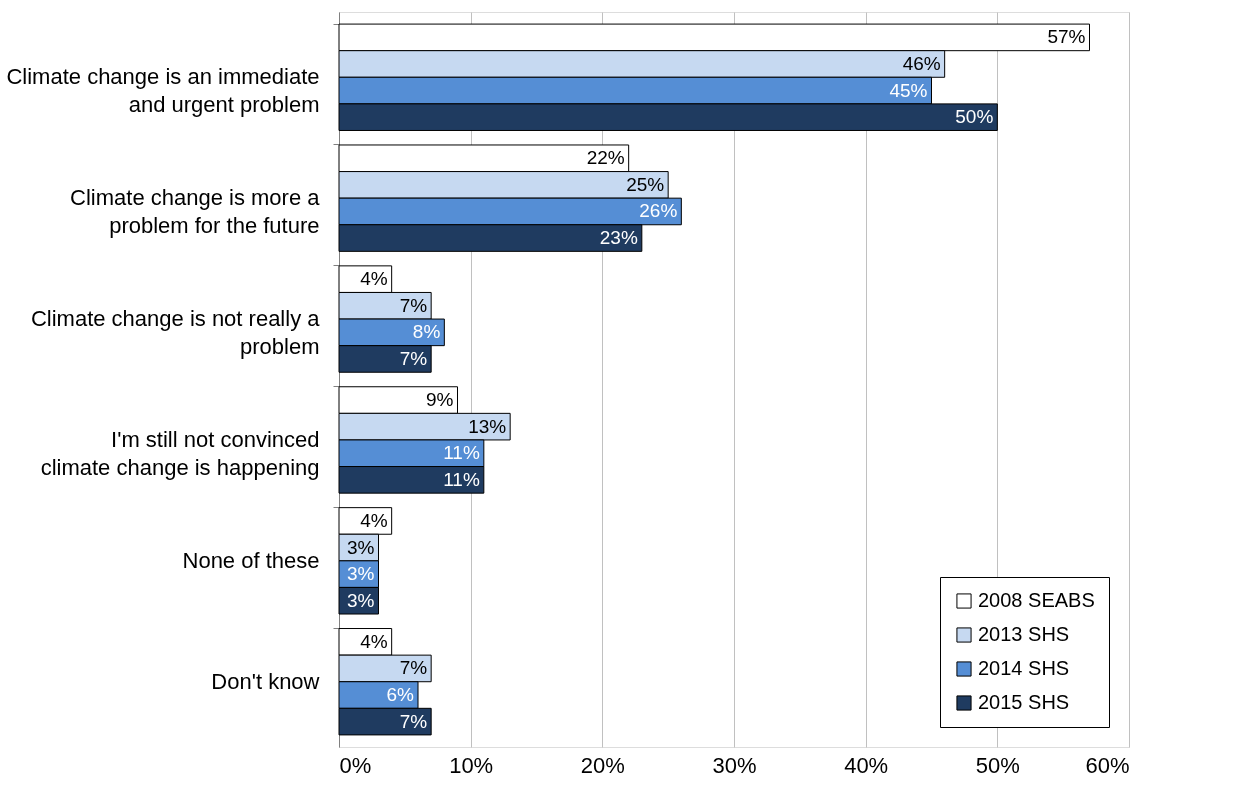 The height and width of the screenshot is (791, 1257). I want to click on legend-label: 2008 SEABS, so click(1036, 600).